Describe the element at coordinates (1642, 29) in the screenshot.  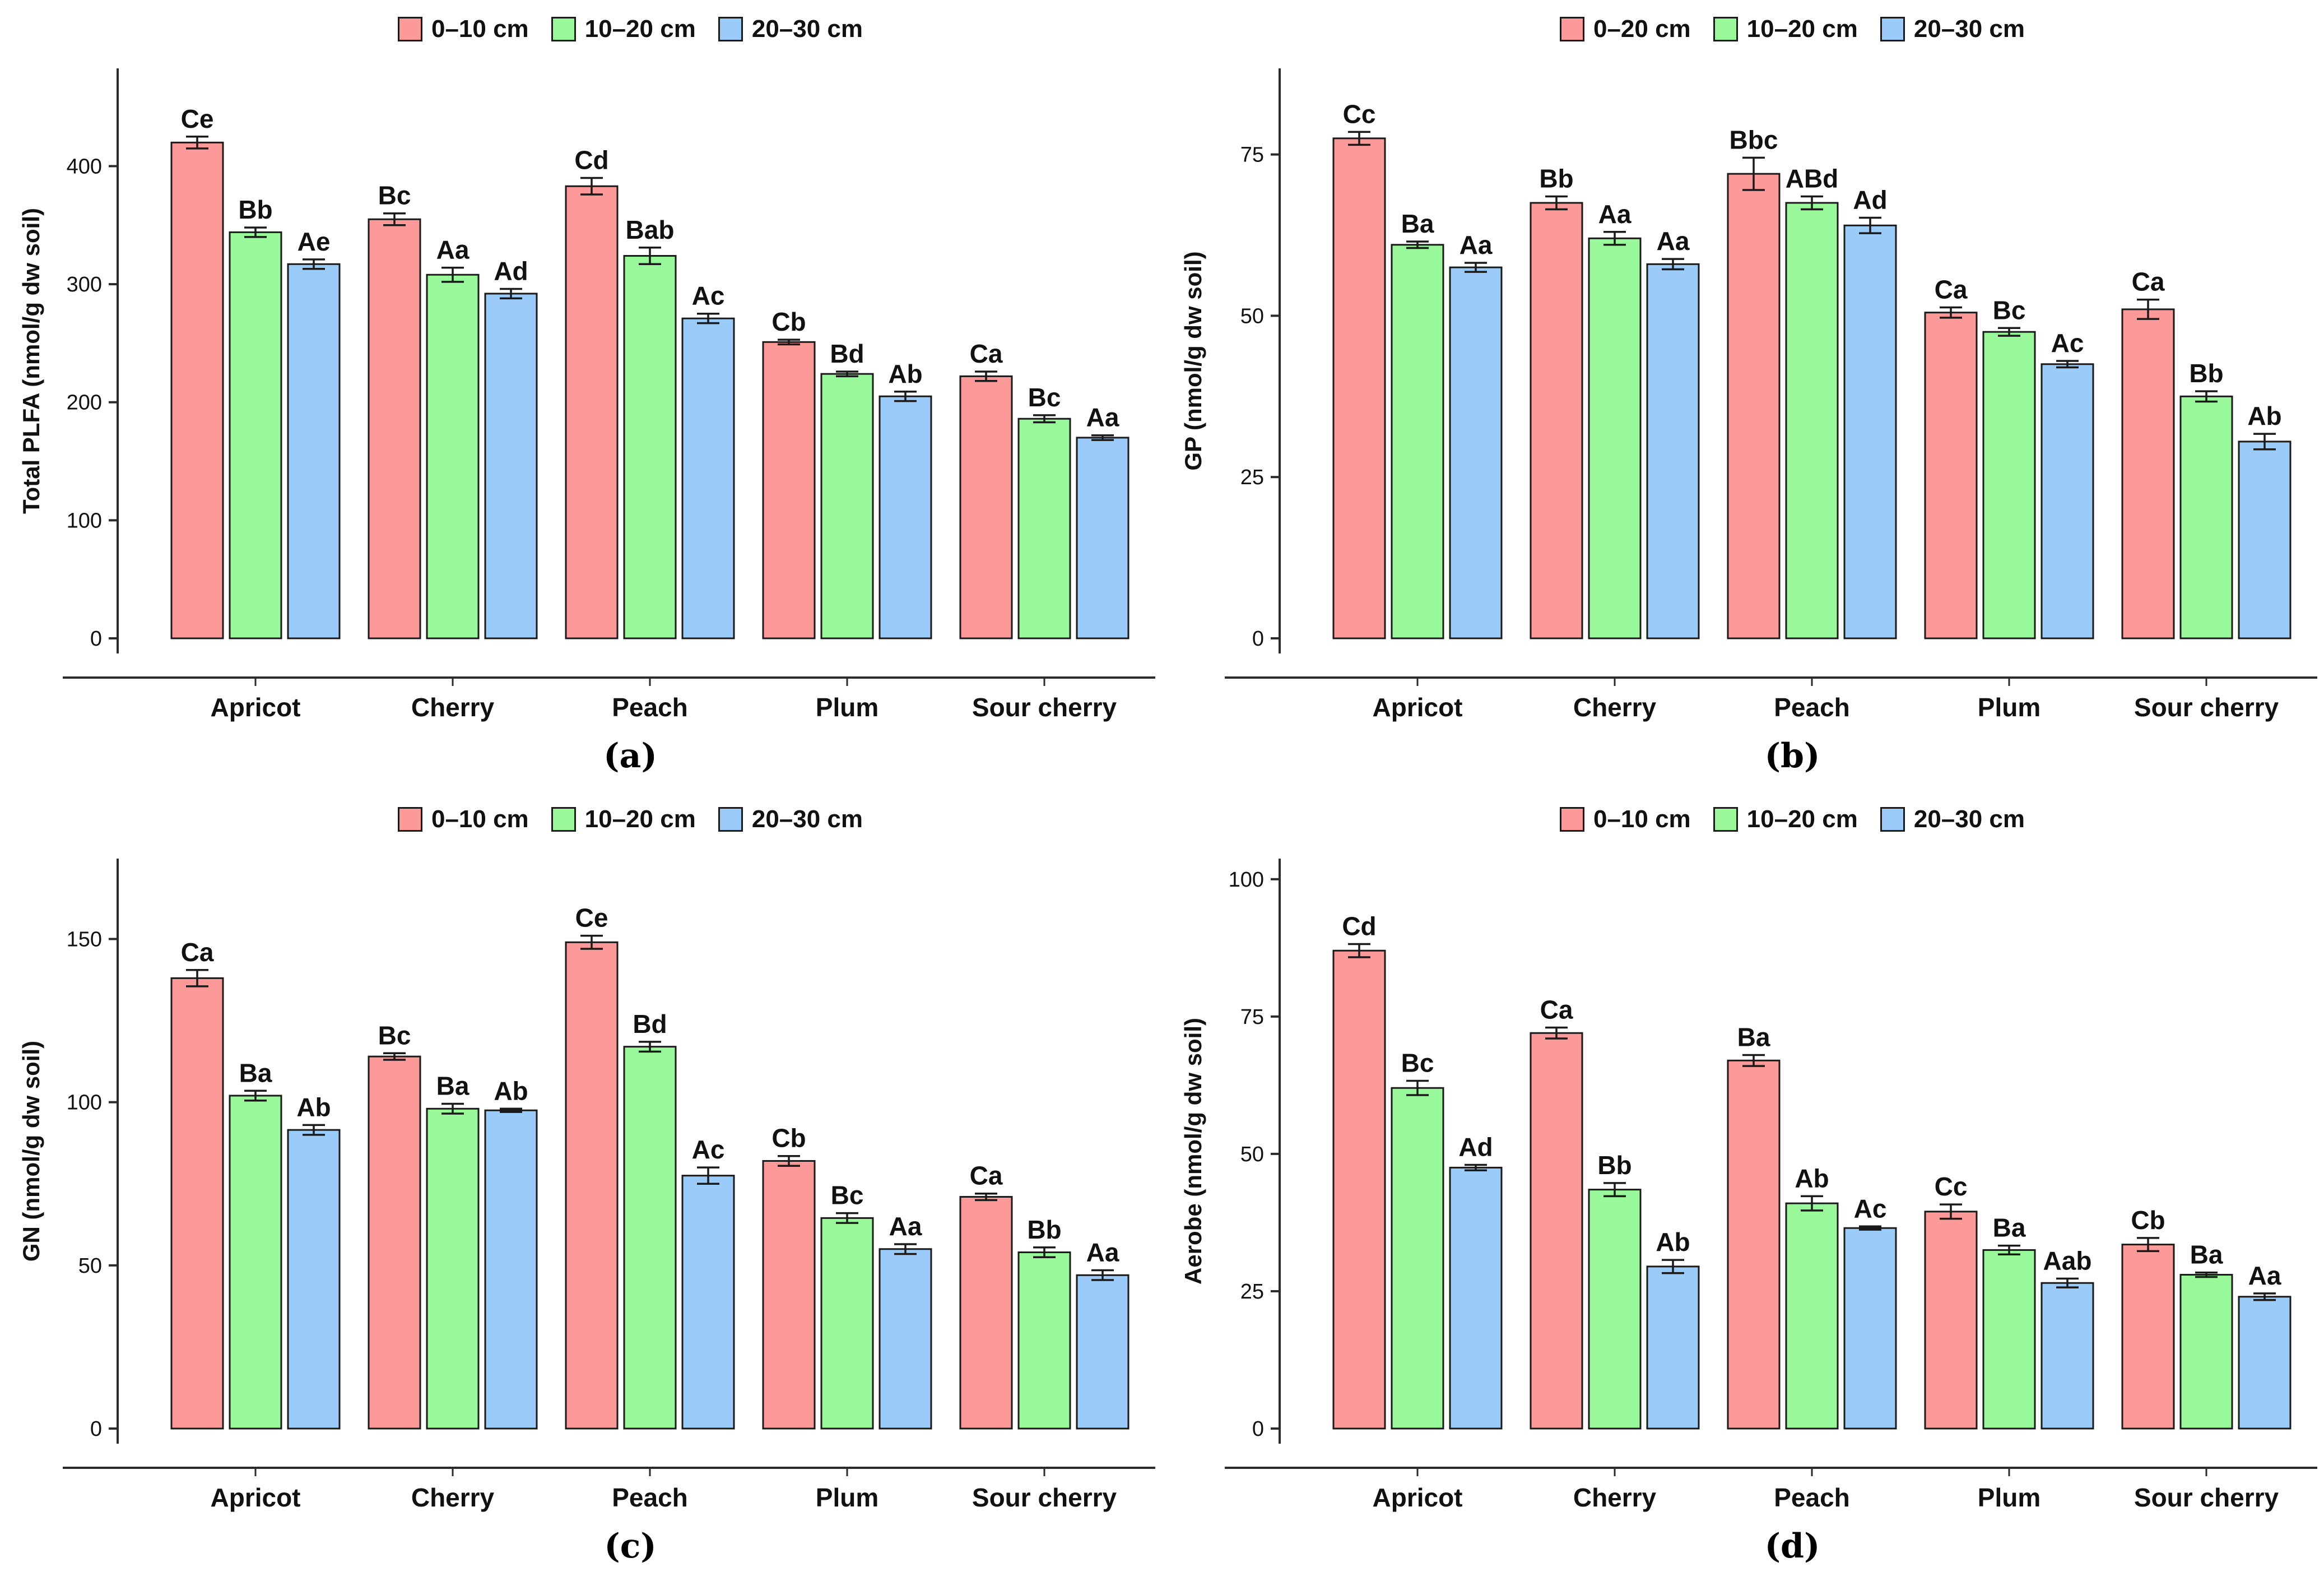
I see `legend-label: 0–20 cm` at that location.